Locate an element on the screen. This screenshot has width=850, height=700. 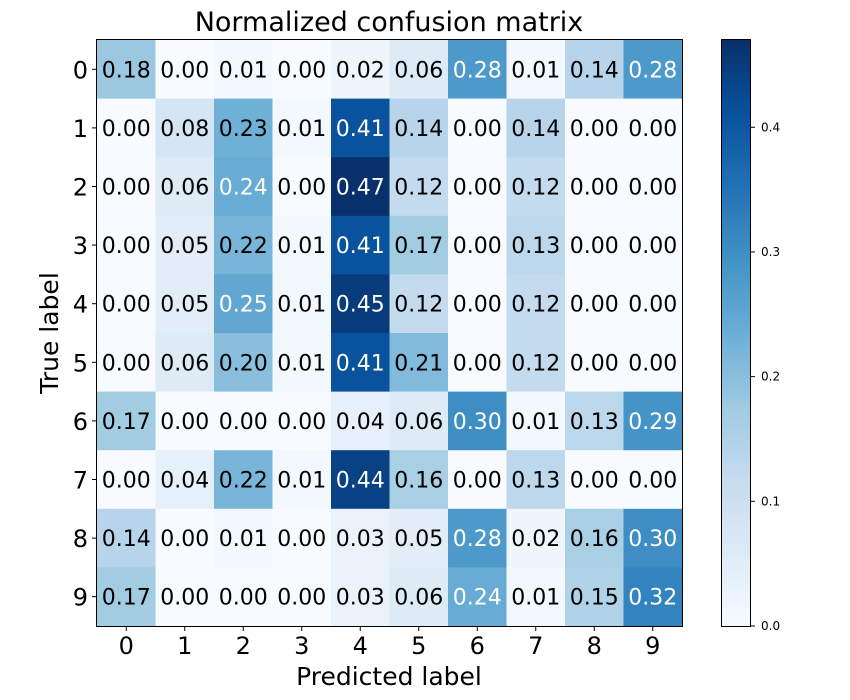
cell-value-label: 0.14 is located at coordinates (126, 539).